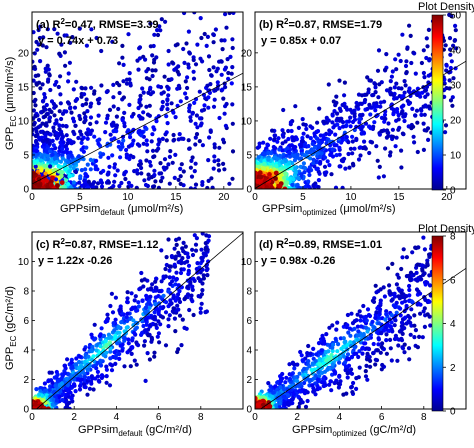 Image resolution: width=474 pixels, height=448 pixels. Describe the element at coordinates (247, 87) in the screenshot. I see `y-tick-label: 15` at that location.